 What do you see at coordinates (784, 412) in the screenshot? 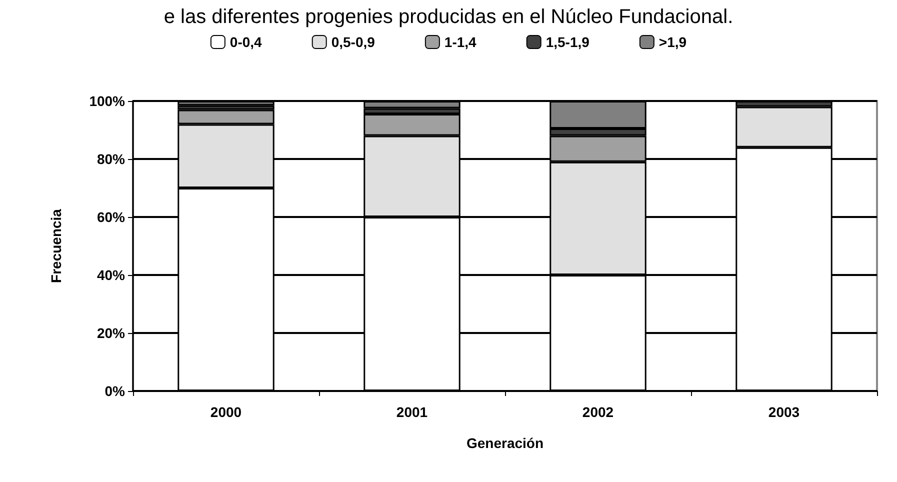
I see `x-tick-label: 2003` at bounding box center [784, 412].